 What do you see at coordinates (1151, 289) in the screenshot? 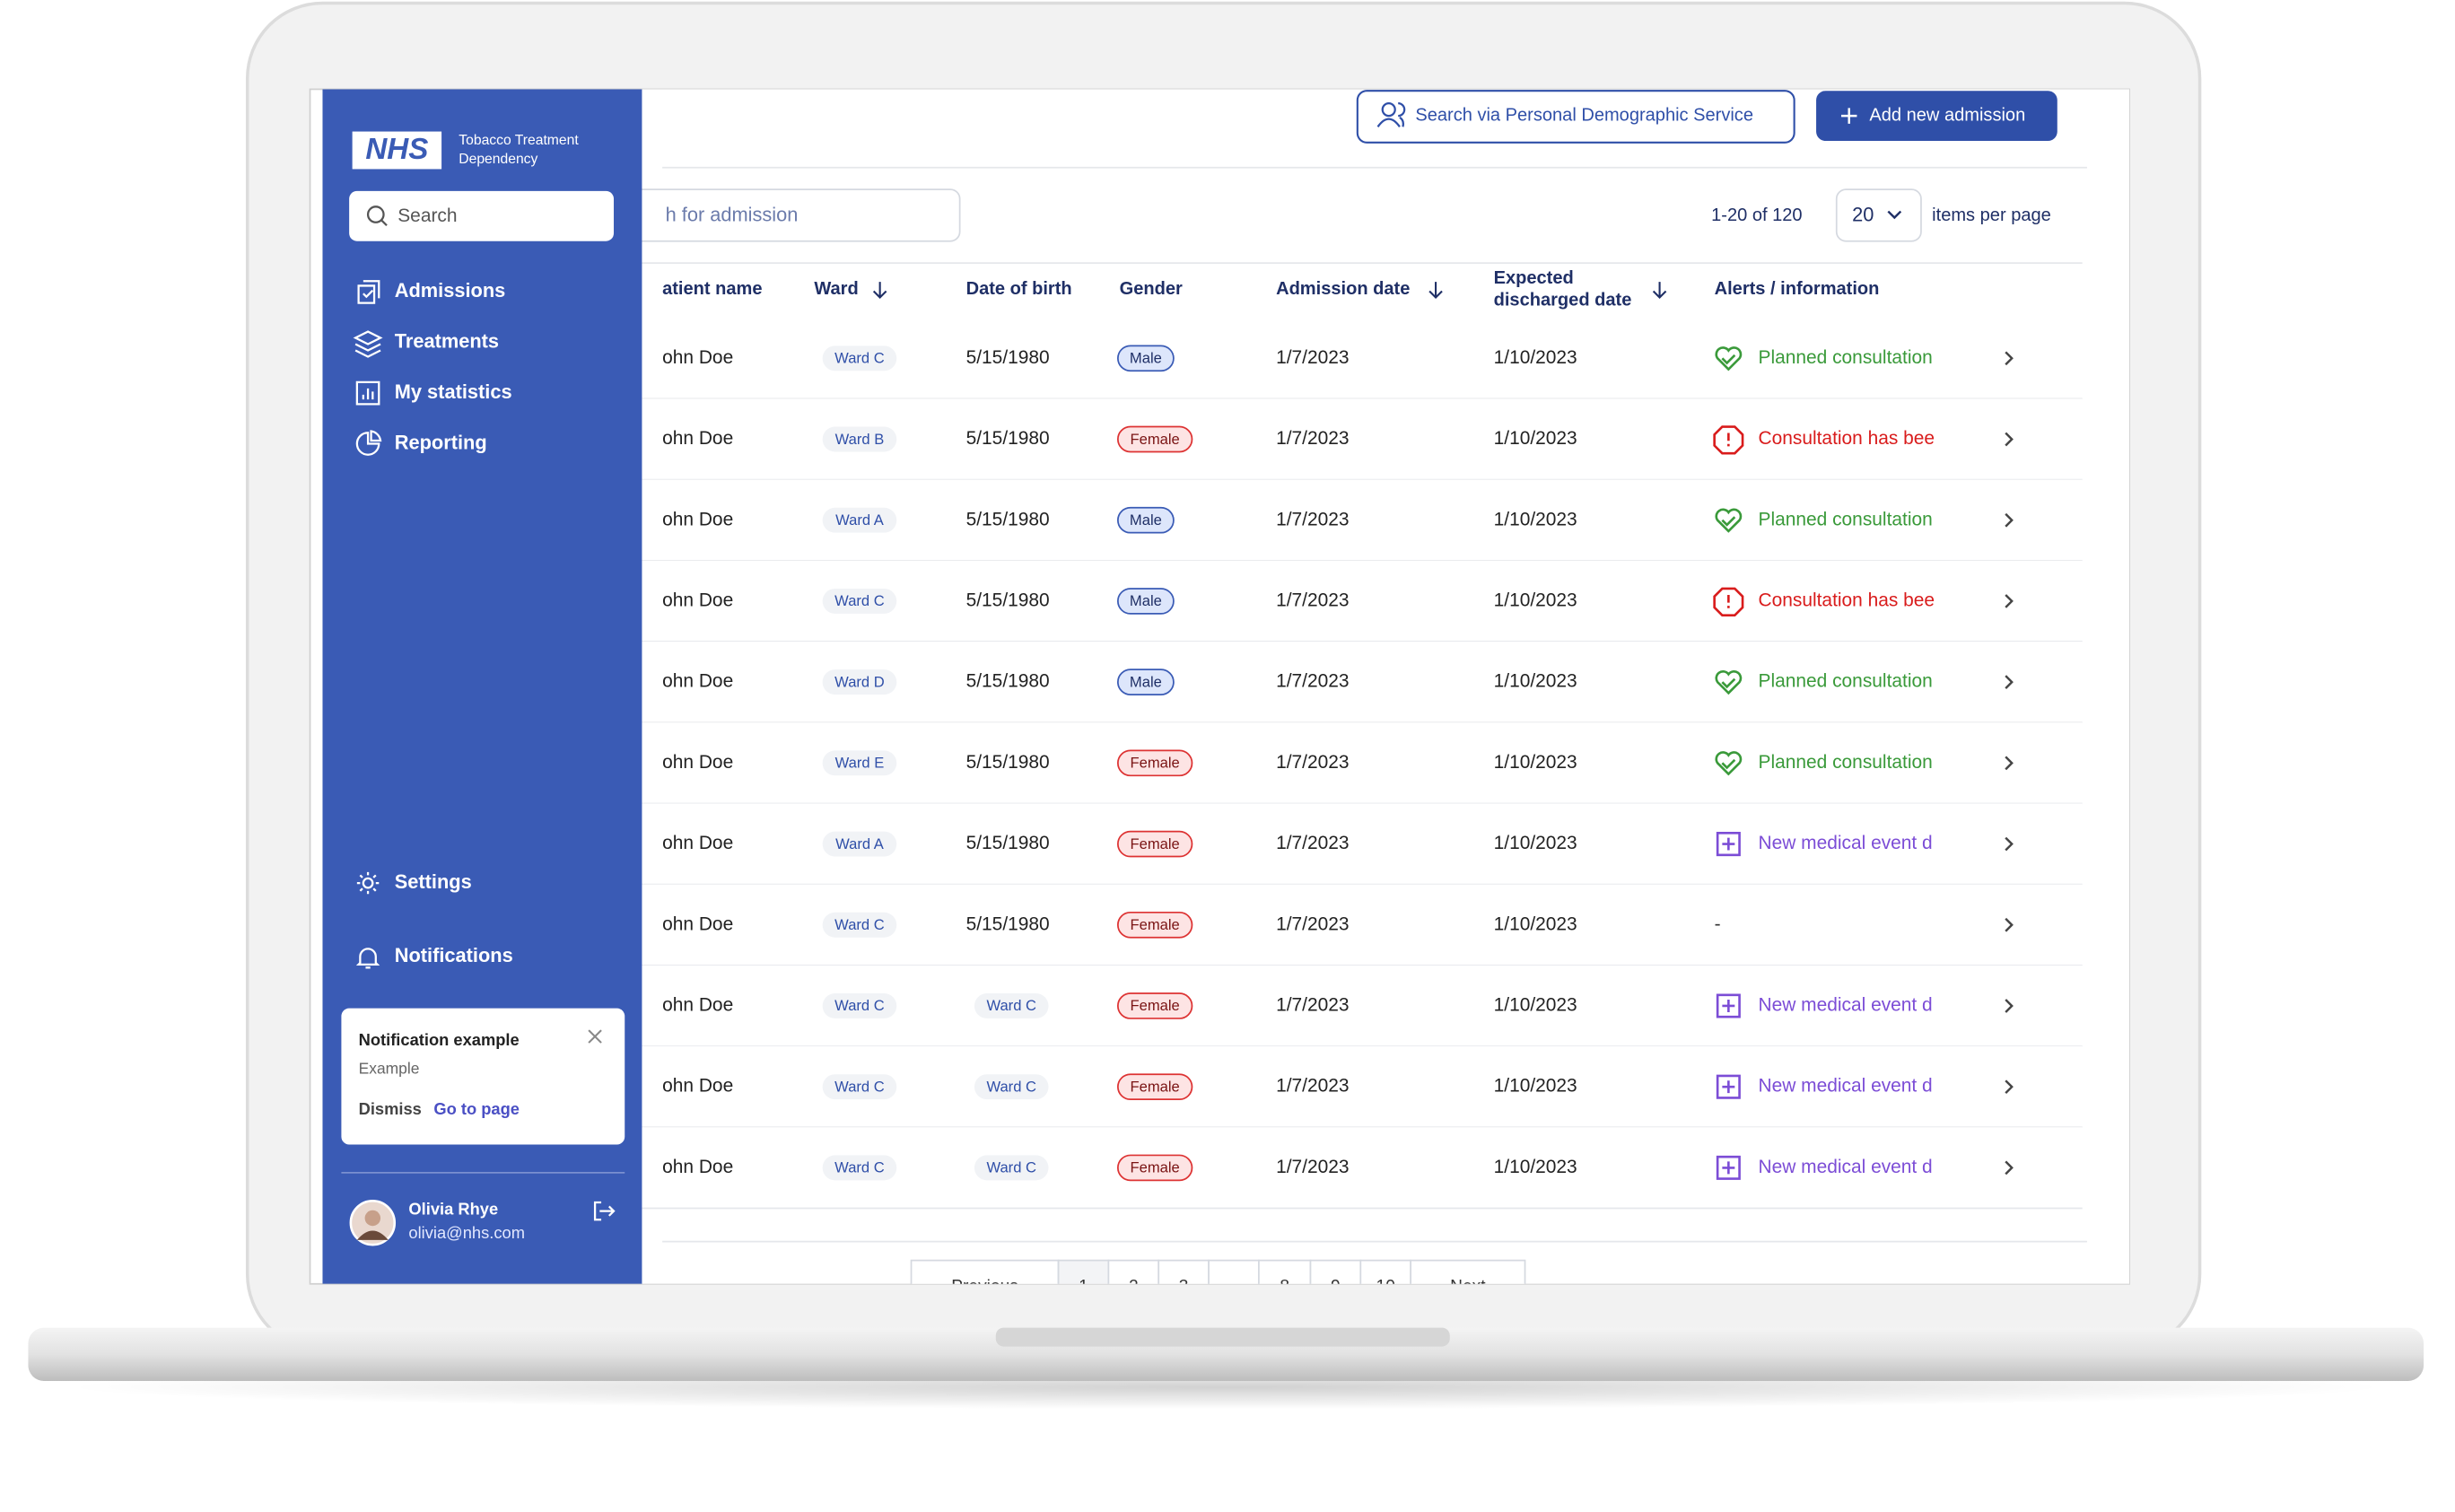
I see `column-header: Gender` at bounding box center [1151, 289].